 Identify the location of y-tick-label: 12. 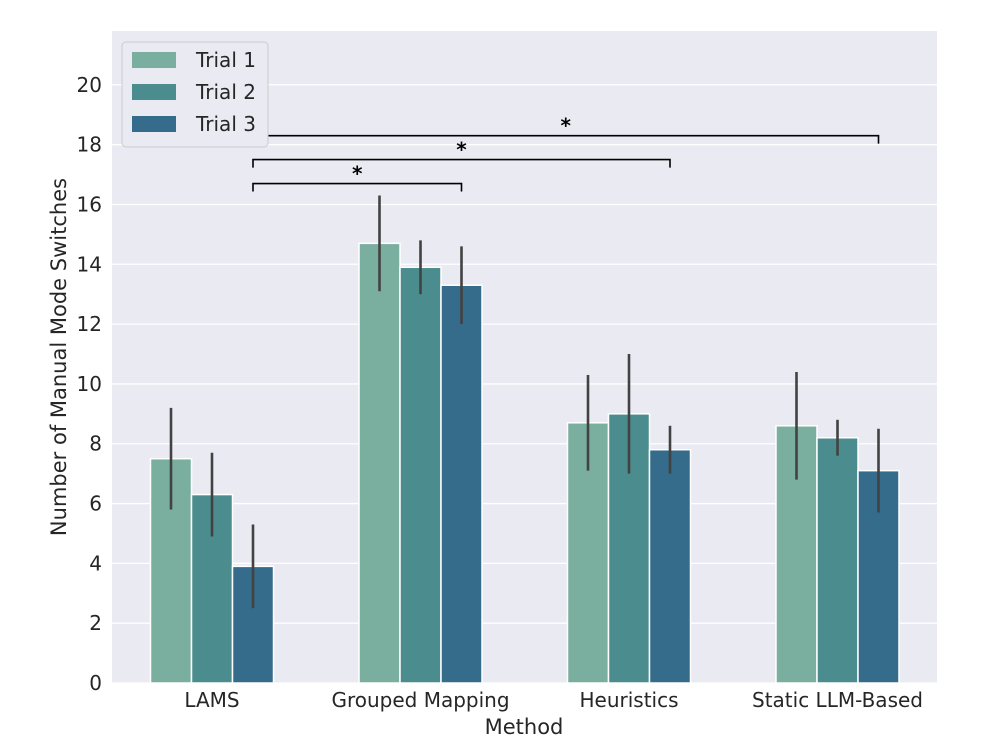
(89, 324).